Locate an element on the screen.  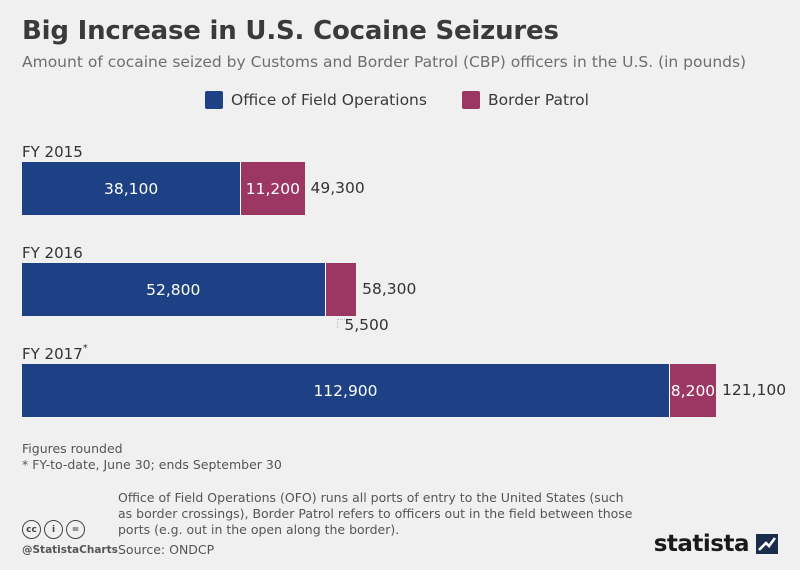
legend-item-ofo: Office of Field Operations is located at coordinates (316, 100).